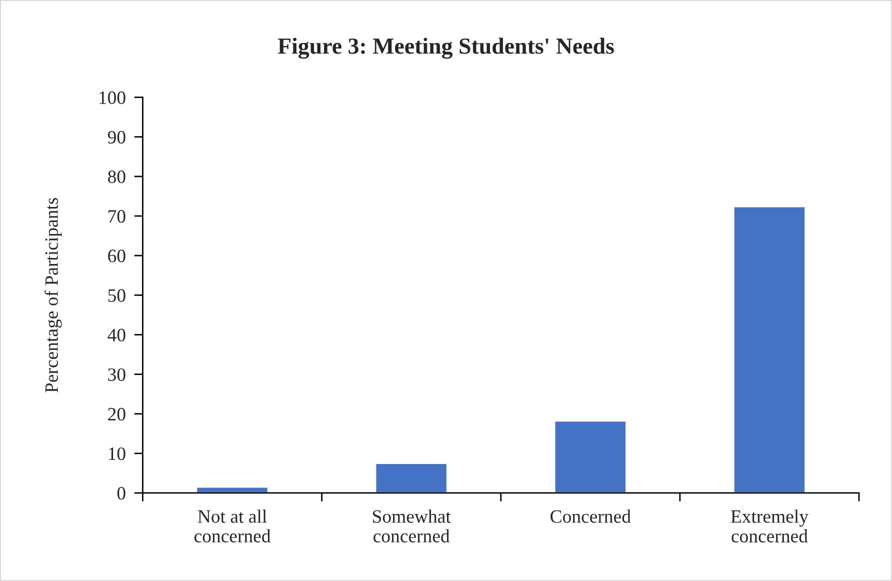 Image resolution: width=892 pixels, height=581 pixels. Describe the element at coordinates (117, 216) in the screenshot. I see `y-tick-label: 70` at that location.